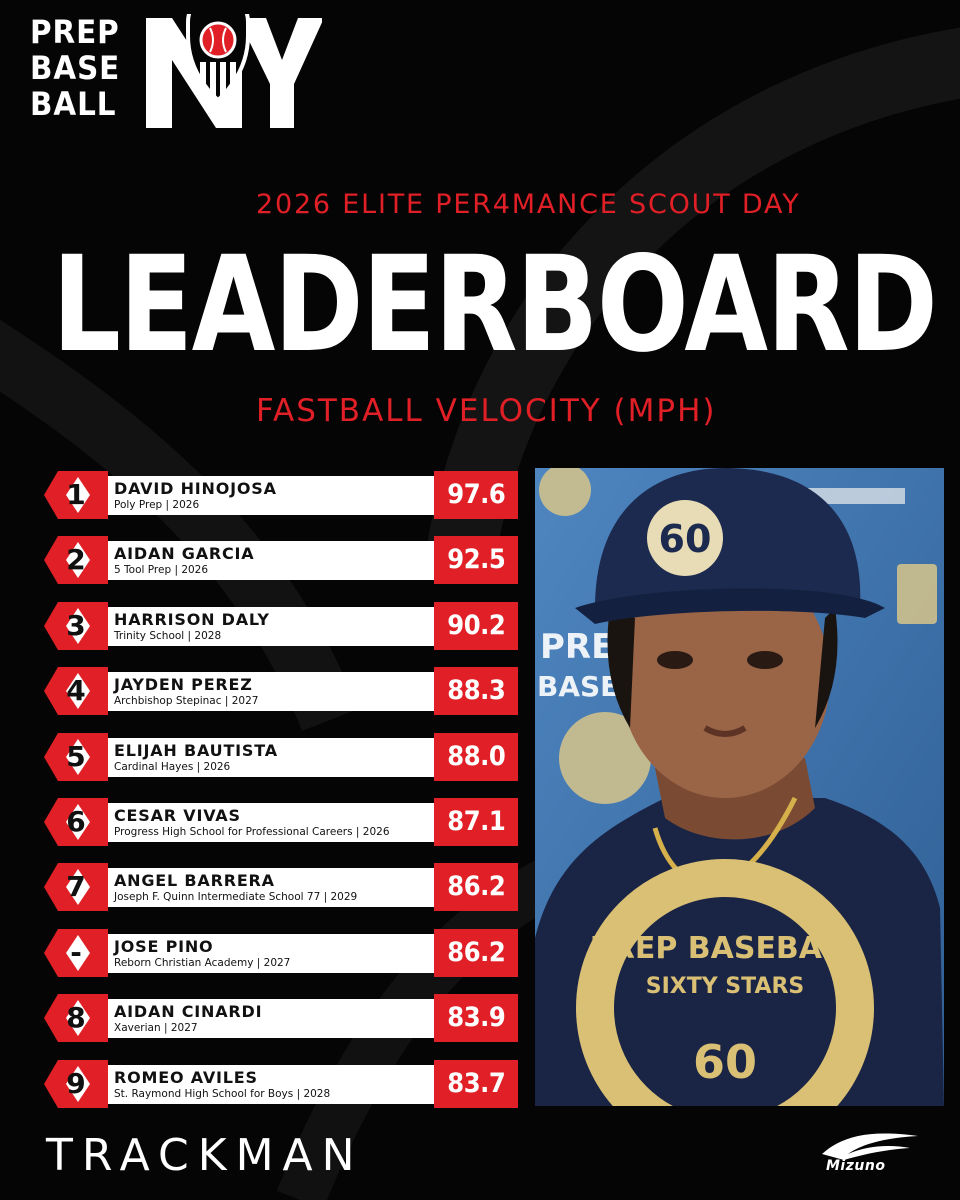 This screenshot has height=1200, width=960. I want to click on mizuno-logo: Mizuno, so click(869, 1153).